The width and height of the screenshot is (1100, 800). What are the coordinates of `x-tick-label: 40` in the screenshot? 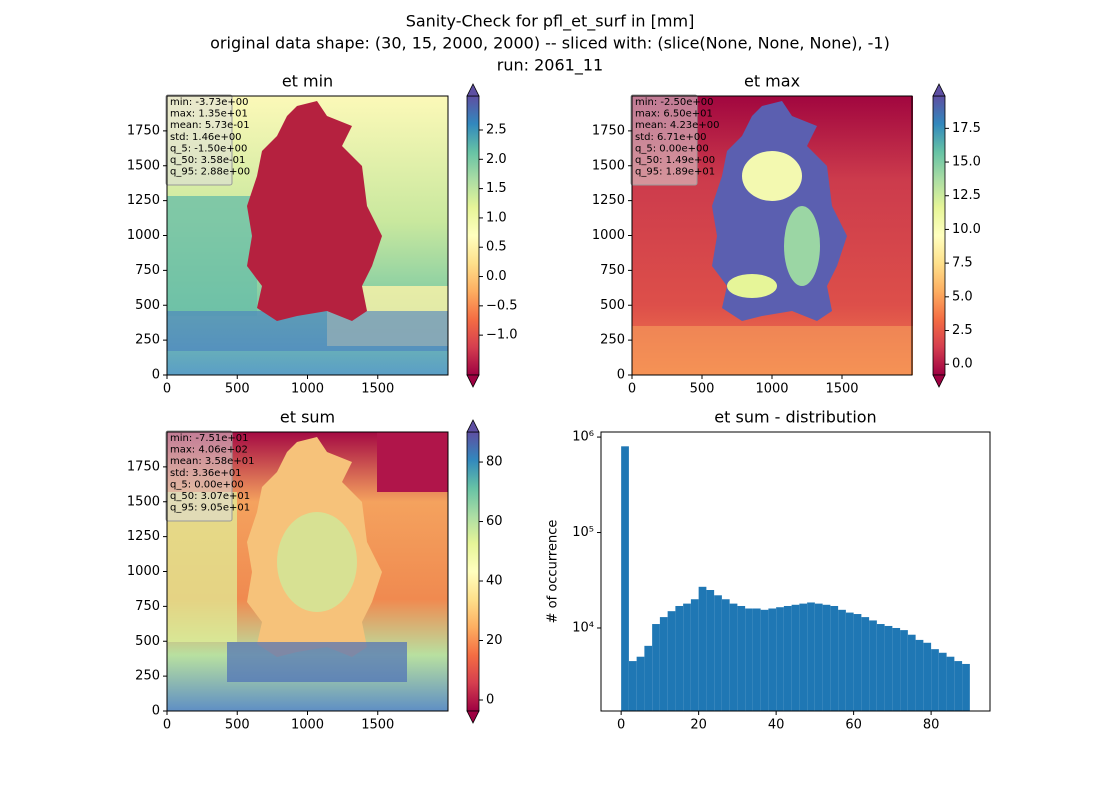 It's located at (776, 725).